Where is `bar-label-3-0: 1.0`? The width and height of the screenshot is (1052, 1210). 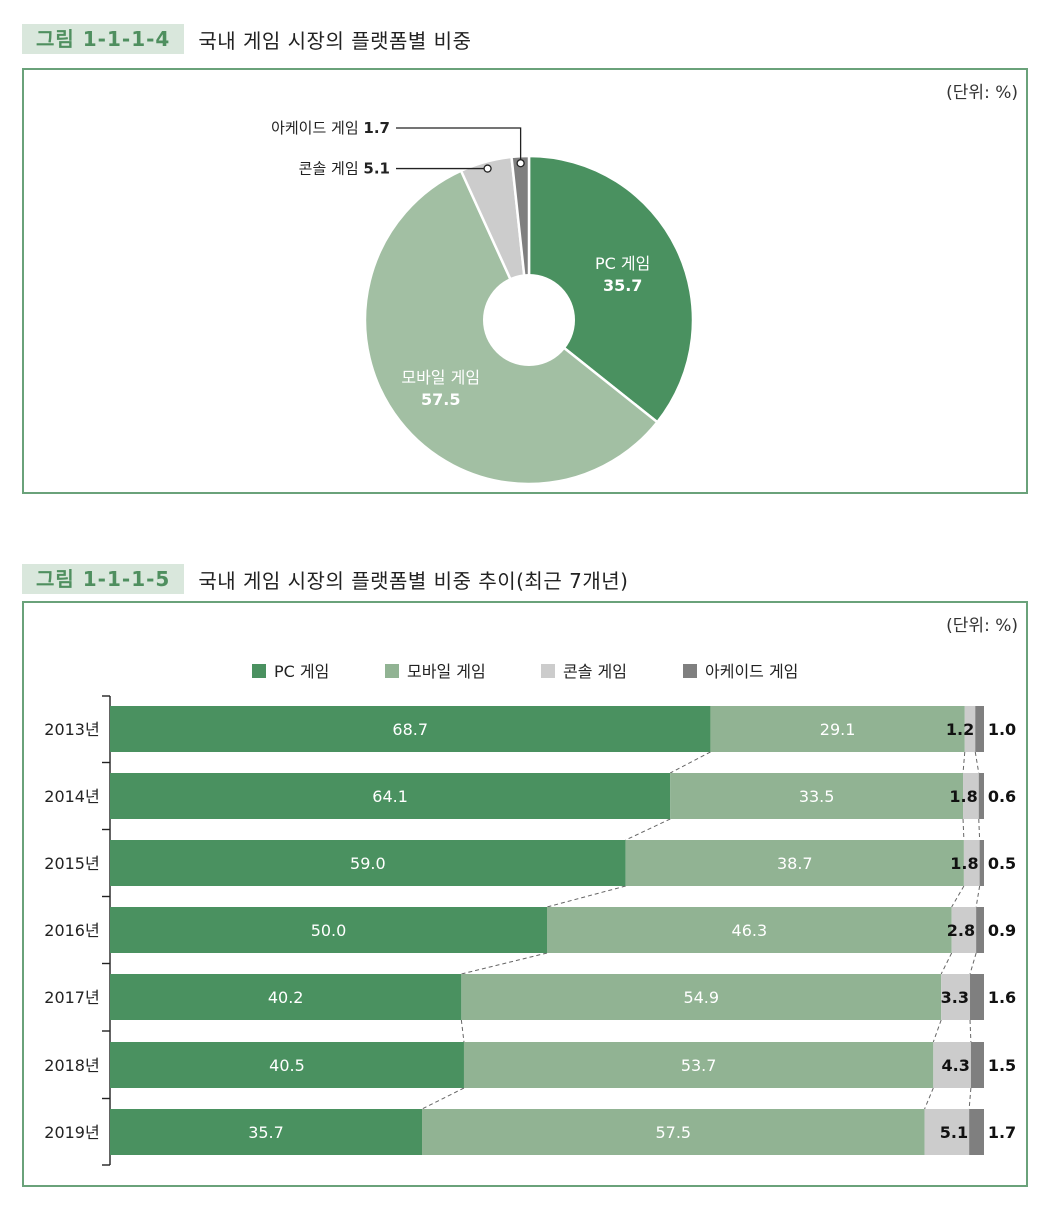 bar-label-3-0: 1.0 is located at coordinates (1002, 729).